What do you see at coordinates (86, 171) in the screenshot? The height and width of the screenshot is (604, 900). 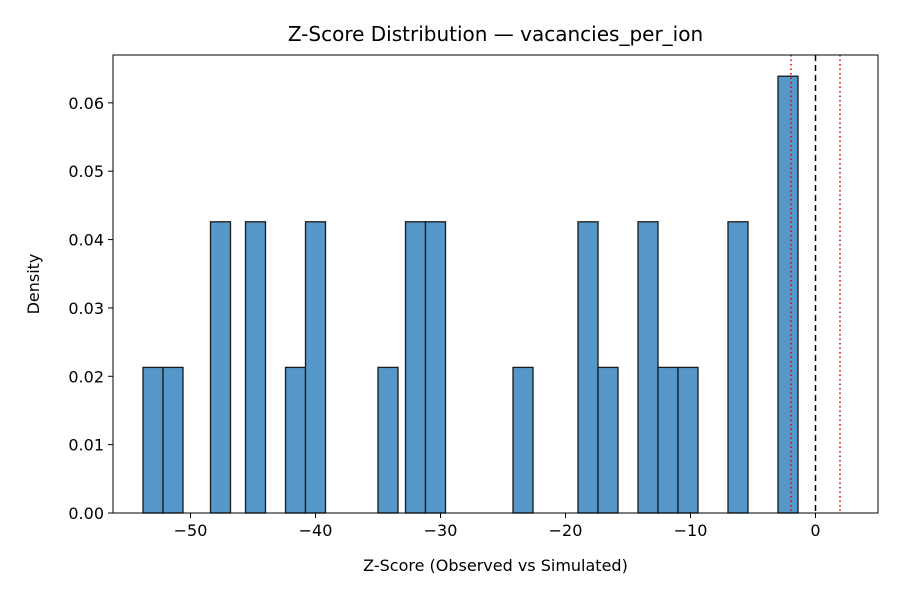 I see `y-tick-label: 0.05` at bounding box center [86, 171].